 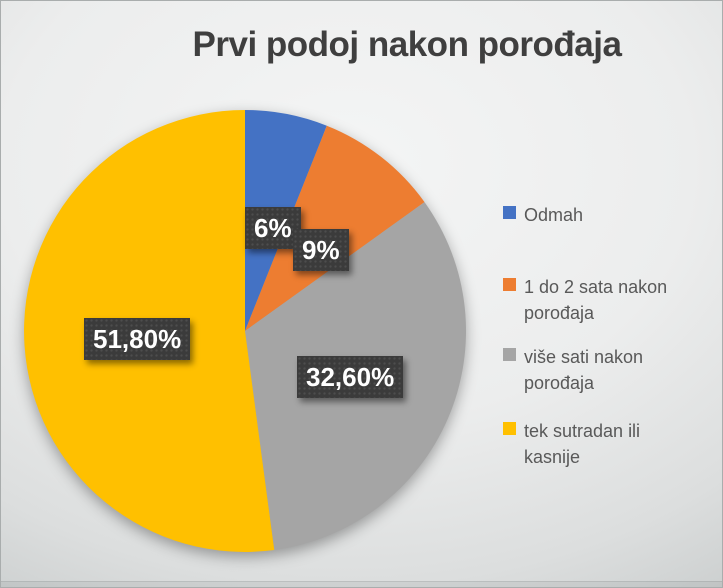 What do you see at coordinates (584, 370) in the screenshot?
I see `legend-item-label: više sati nakon porođaja` at bounding box center [584, 370].